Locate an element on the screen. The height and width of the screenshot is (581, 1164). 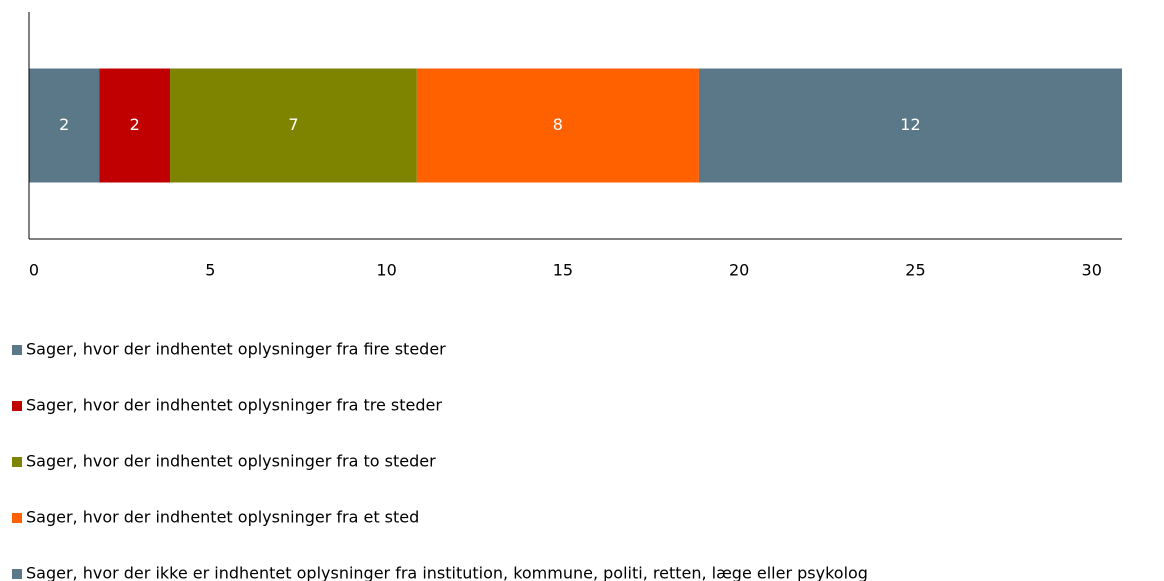
x-tick-label: 15 is located at coordinates (563, 270).